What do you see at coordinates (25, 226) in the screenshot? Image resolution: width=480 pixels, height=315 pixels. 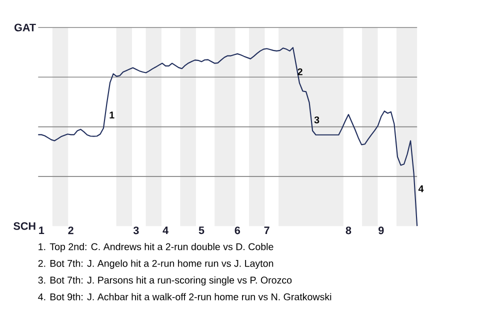 I see `text: SCH` at bounding box center [25, 226].